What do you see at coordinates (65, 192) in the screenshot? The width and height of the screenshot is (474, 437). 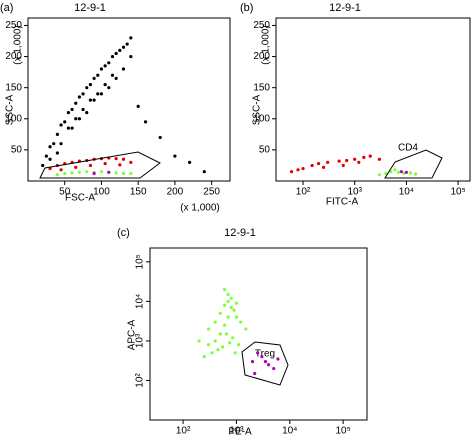 I see `x-tick-label: 50` at bounding box center [65, 192].